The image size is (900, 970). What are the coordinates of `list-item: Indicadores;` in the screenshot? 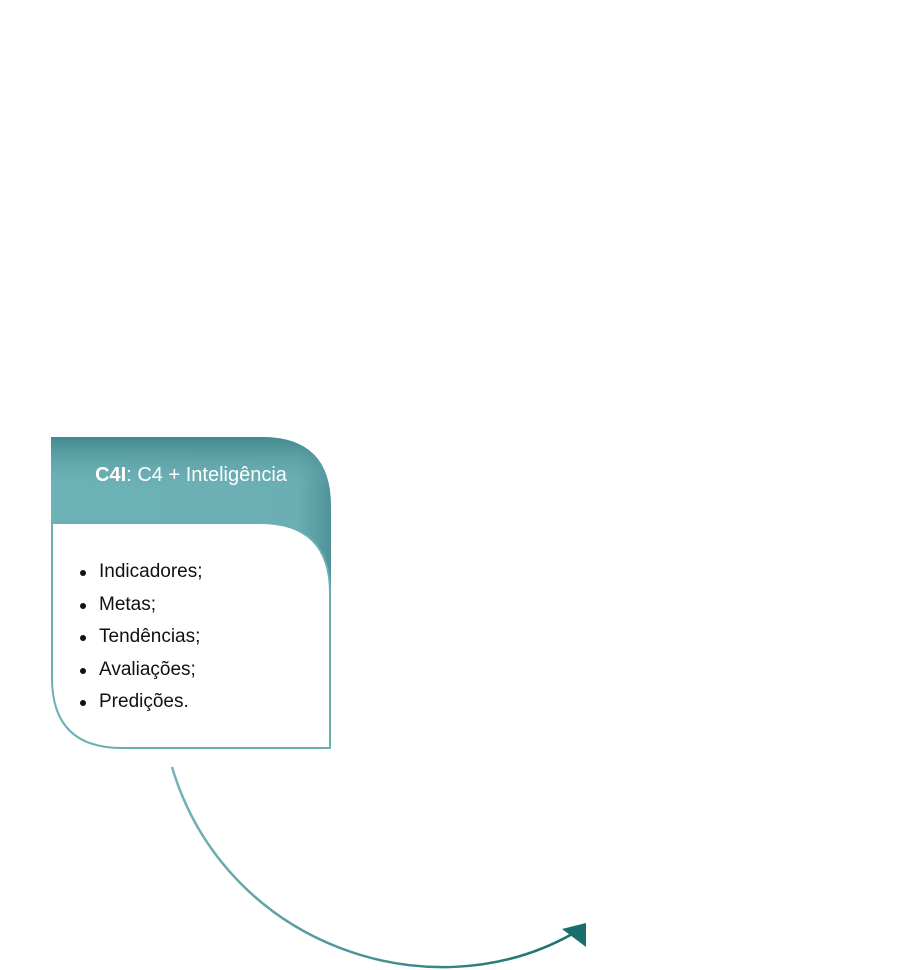 It's located at (140, 572).